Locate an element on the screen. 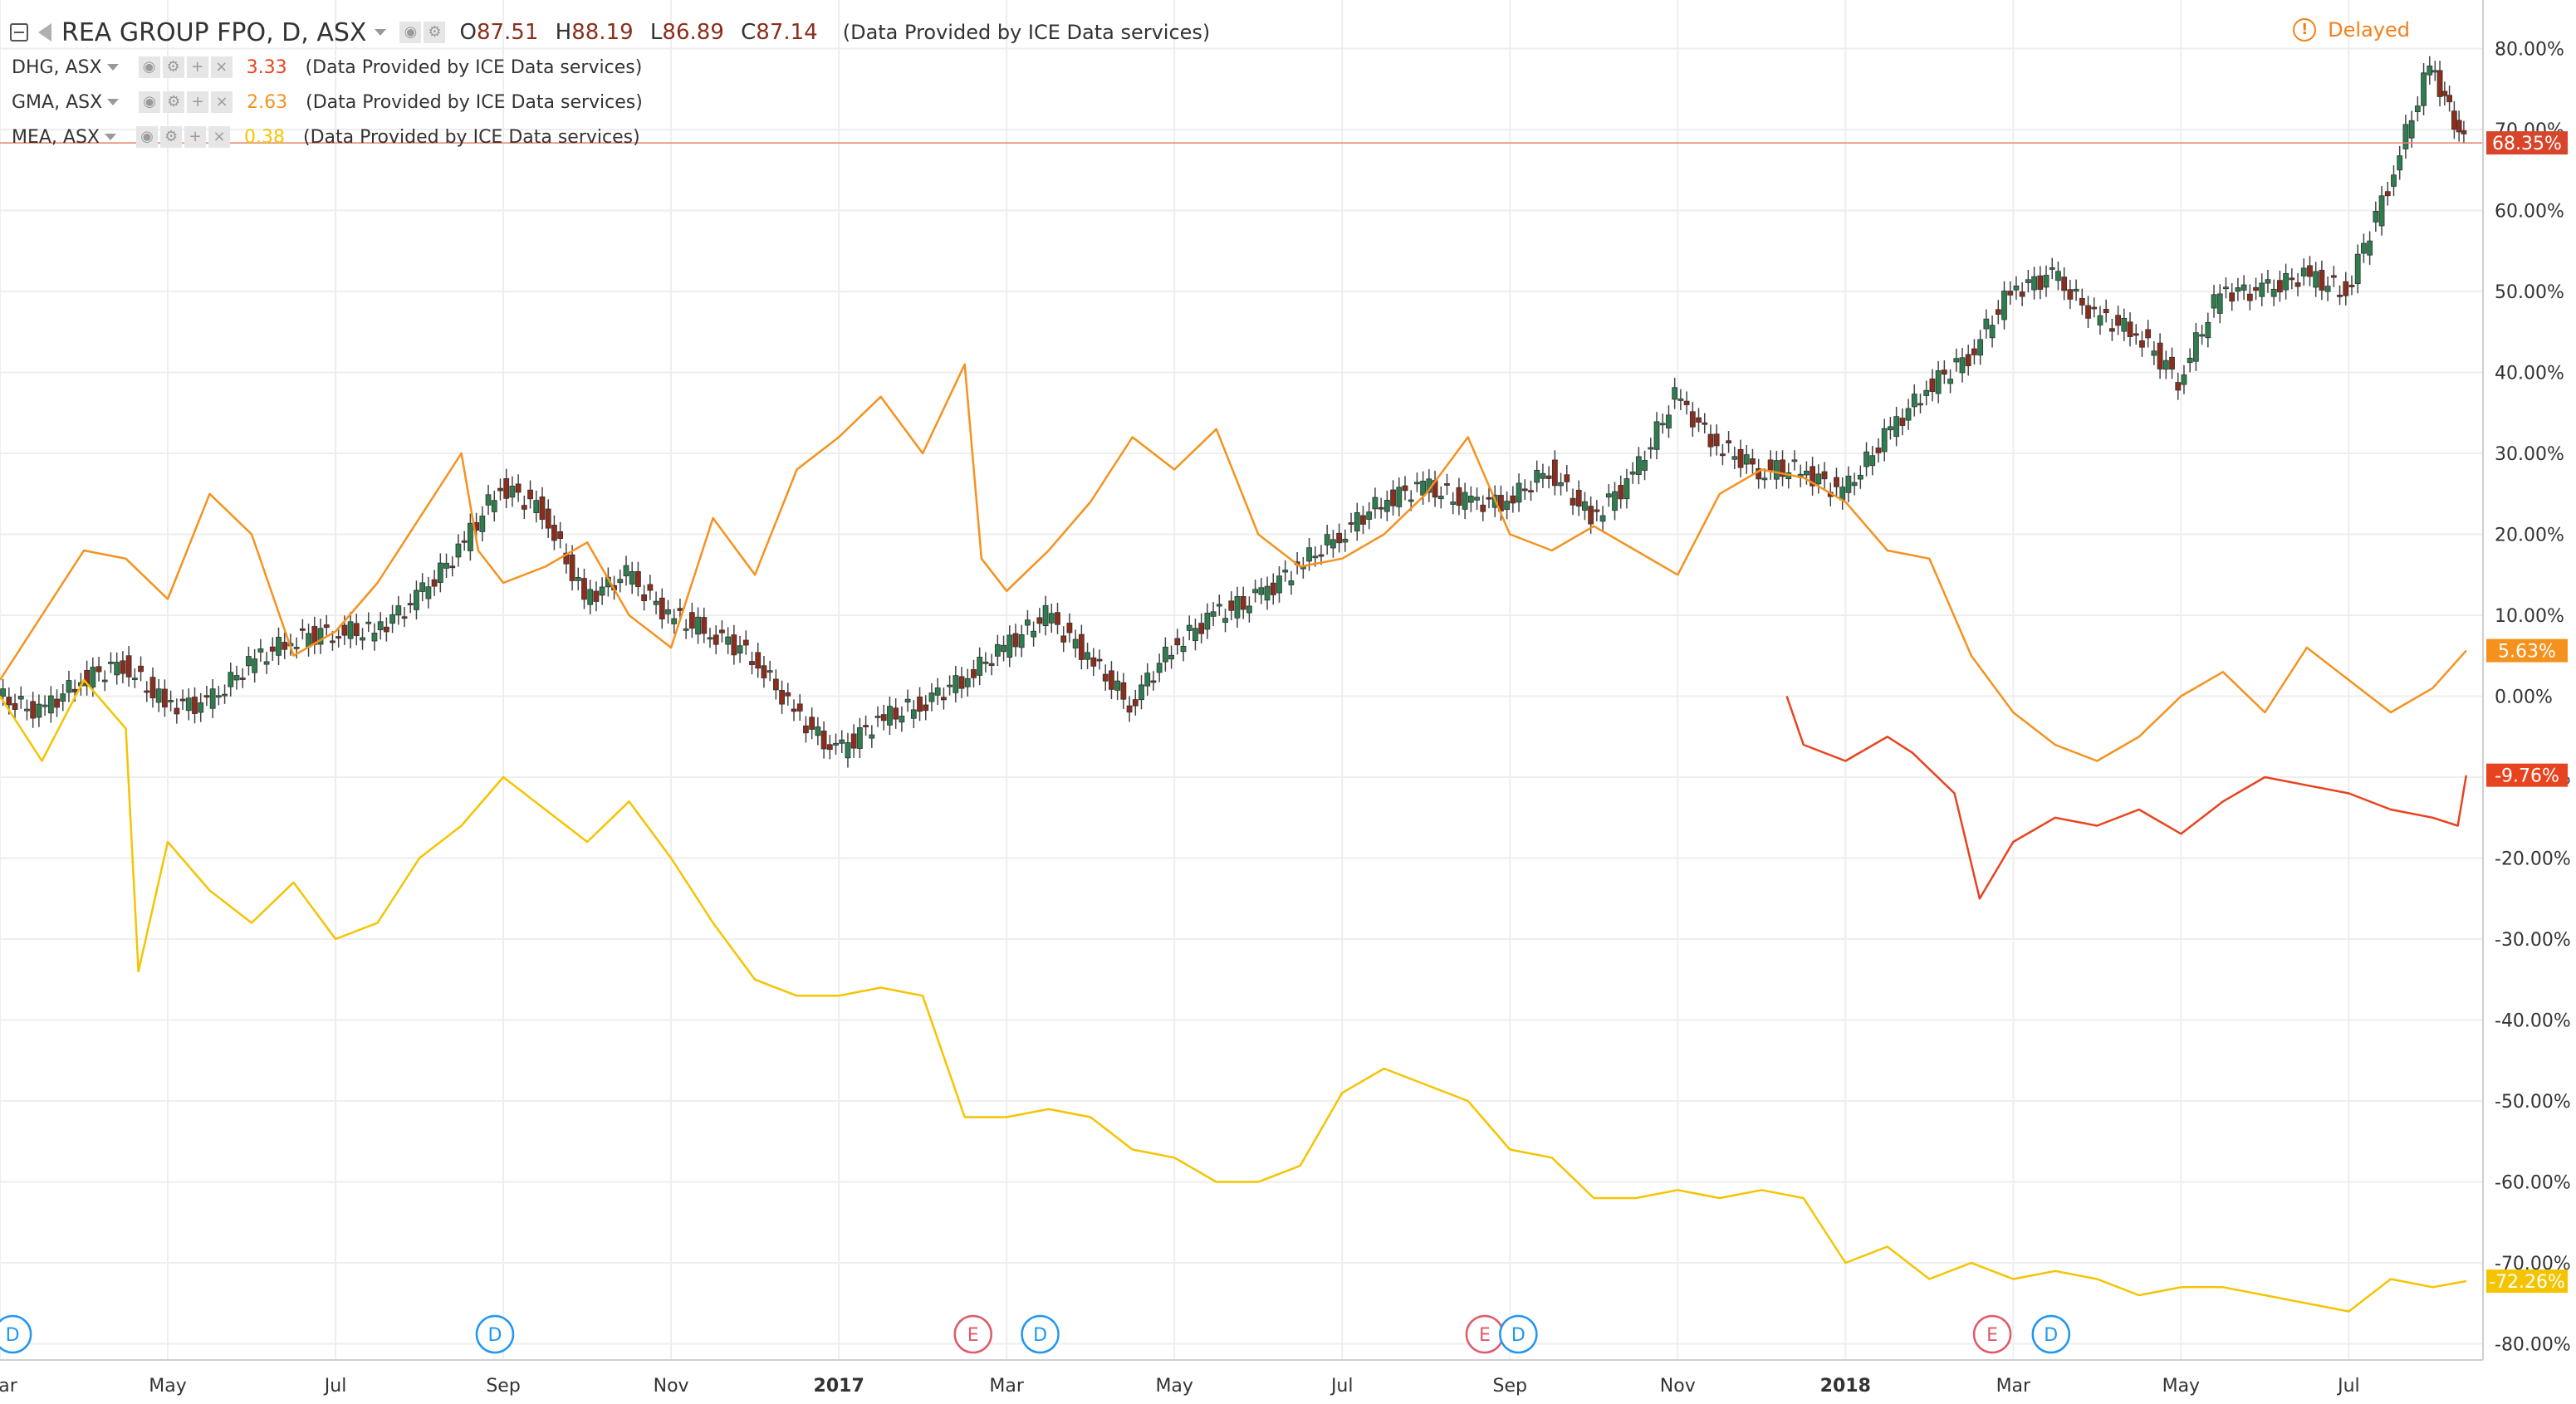 The image size is (2576, 1404). earnings-marker-circle is located at coordinates (973, 1334).